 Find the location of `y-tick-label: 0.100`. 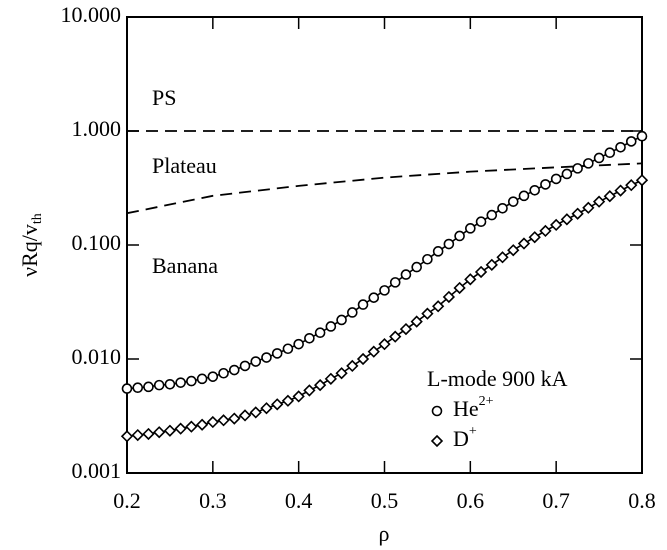

y-tick-label: 0.100 is located at coordinates (97, 242).